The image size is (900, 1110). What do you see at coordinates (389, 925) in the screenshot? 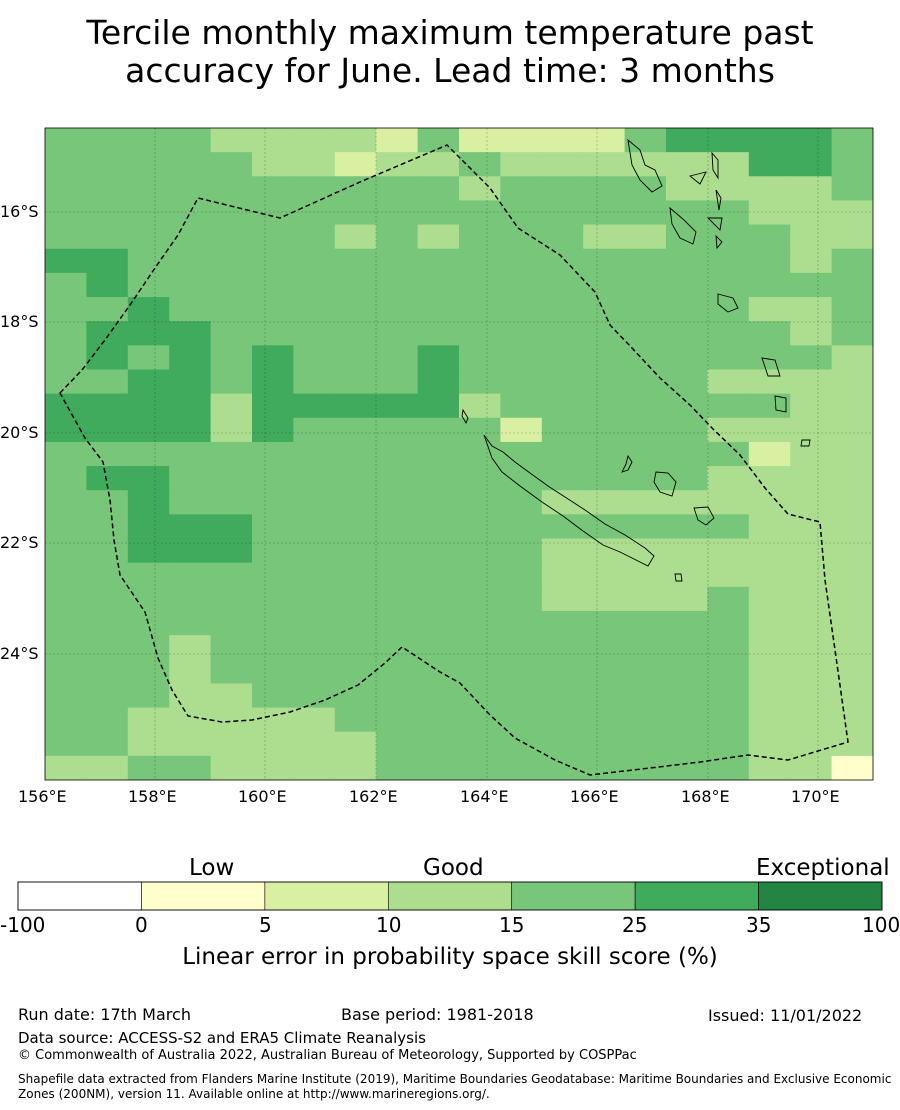
I see `colorbar-tick: 10` at bounding box center [389, 925].